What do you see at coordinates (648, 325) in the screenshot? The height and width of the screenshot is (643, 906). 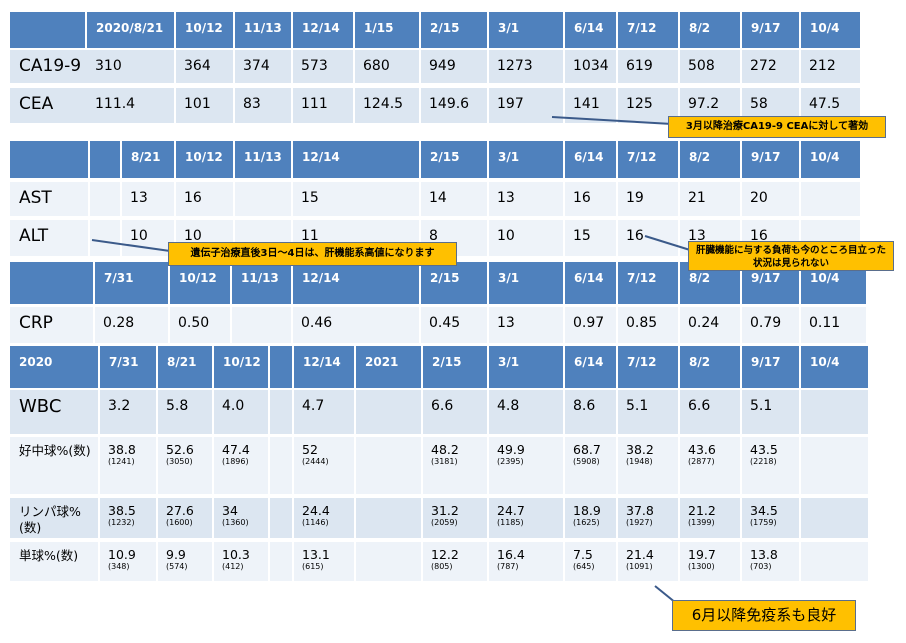 I see `crp-cell: 0.85` at bounding box center [648, 325].